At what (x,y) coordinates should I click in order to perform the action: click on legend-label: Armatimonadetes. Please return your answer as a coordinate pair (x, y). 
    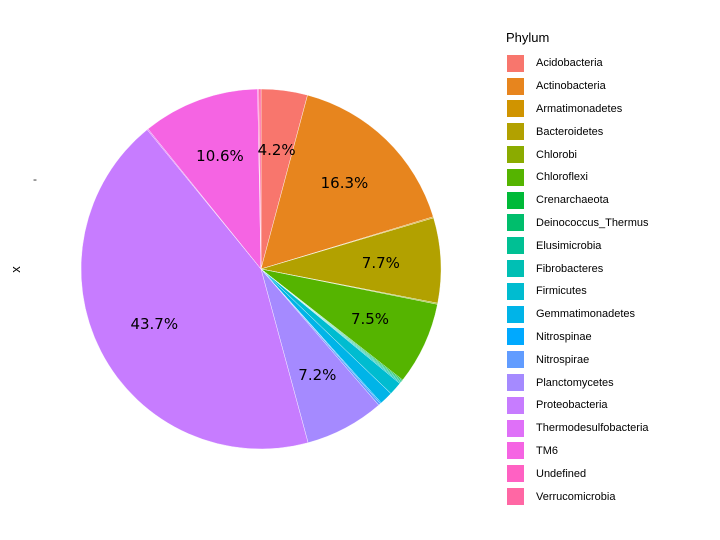
    Looking at the image, I should click on (579, 108).